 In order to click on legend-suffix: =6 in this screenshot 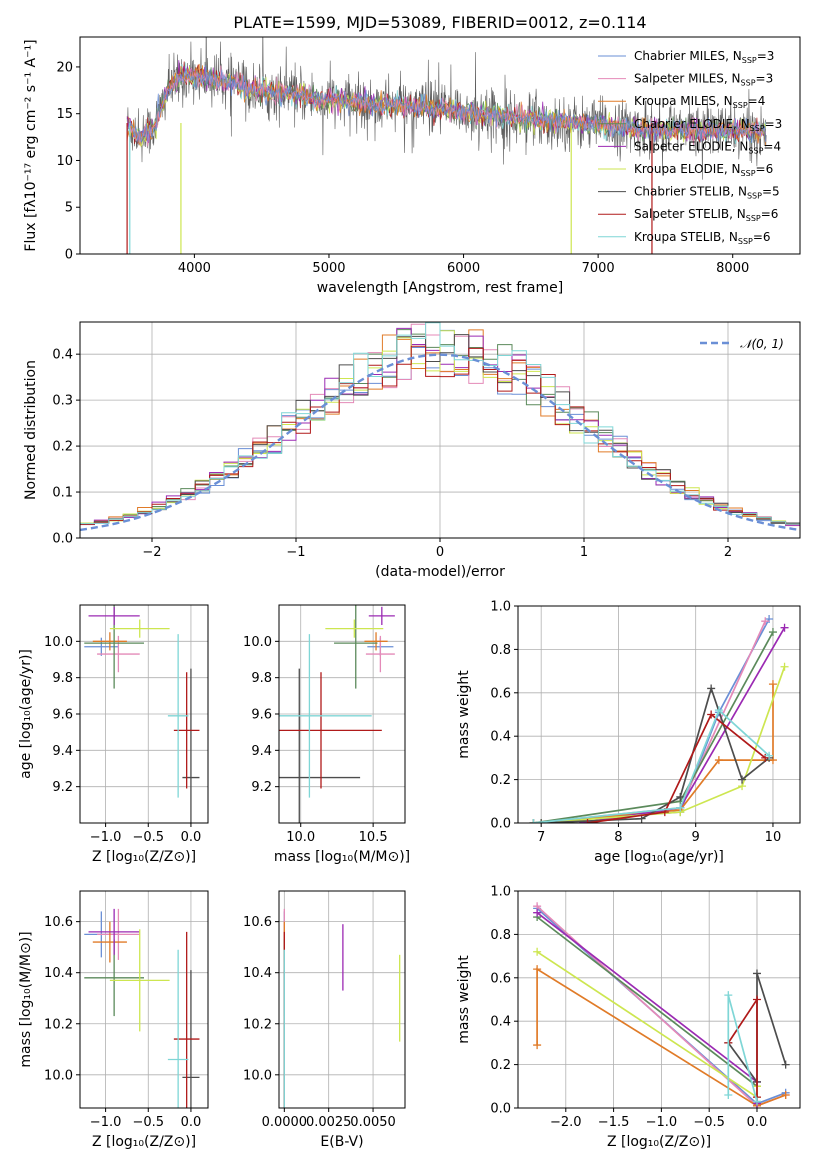, I will do `click(765, 169)`.